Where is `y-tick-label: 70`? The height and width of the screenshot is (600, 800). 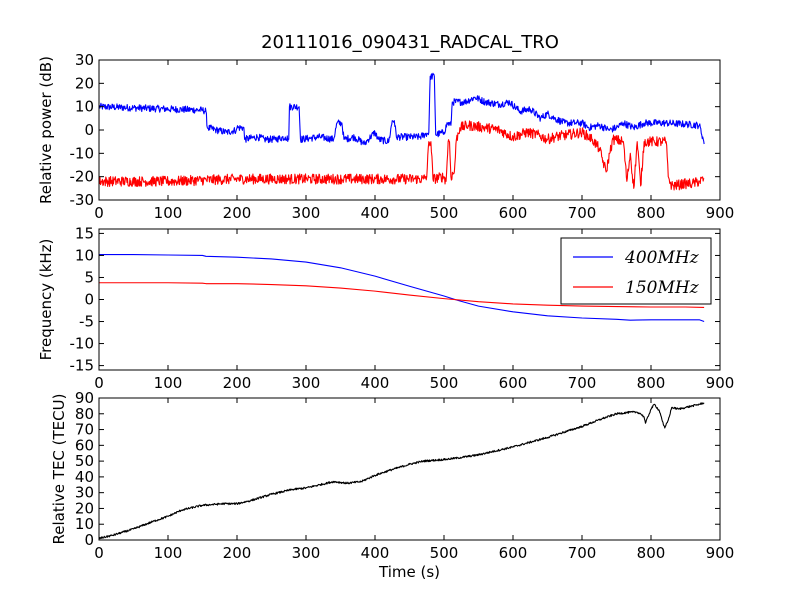
y-tick-label: 70 is located at coordinates (84, 430).